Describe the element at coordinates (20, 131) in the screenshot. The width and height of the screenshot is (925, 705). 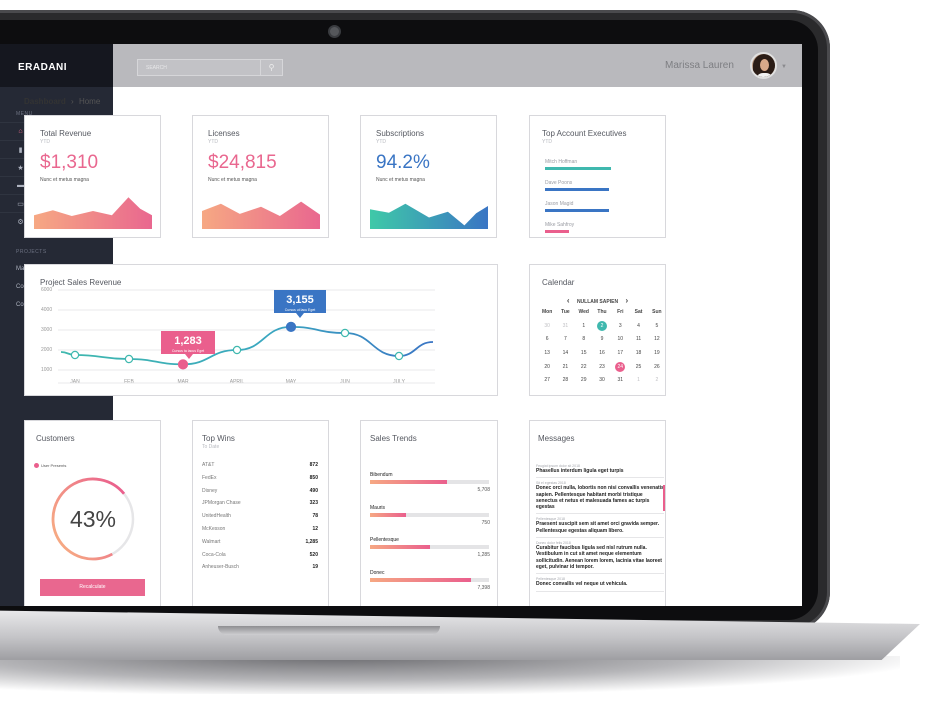
I see `home-icon: ⌂` at that location.